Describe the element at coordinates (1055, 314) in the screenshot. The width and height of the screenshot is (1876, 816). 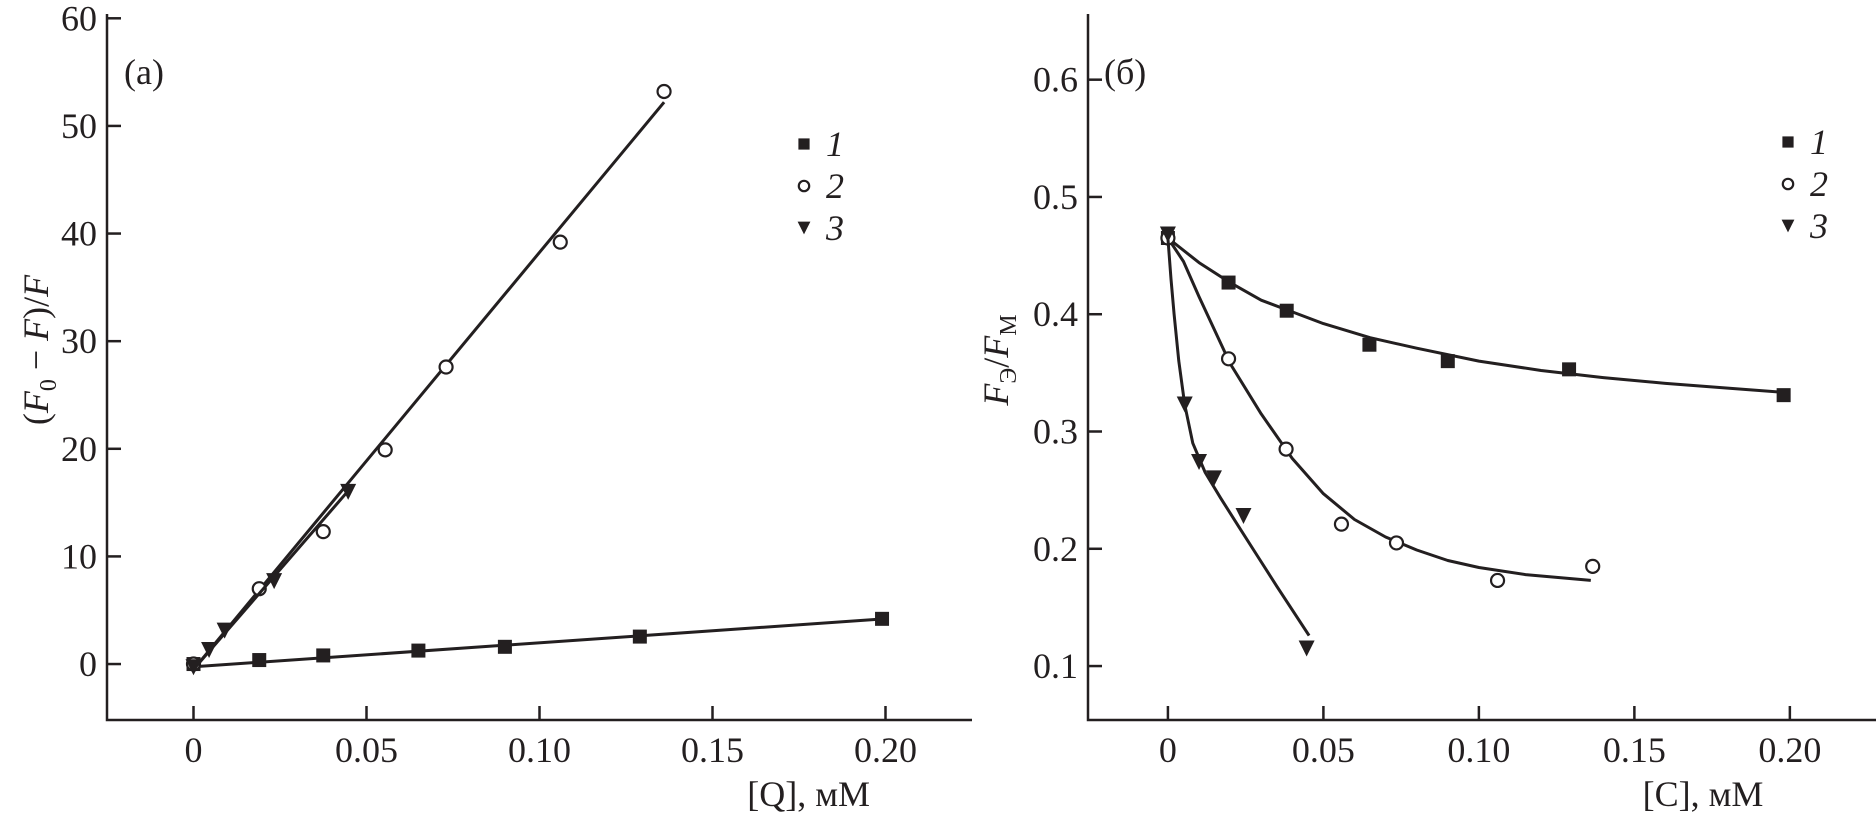
I see `y-tick-label: 0.4` at that location.